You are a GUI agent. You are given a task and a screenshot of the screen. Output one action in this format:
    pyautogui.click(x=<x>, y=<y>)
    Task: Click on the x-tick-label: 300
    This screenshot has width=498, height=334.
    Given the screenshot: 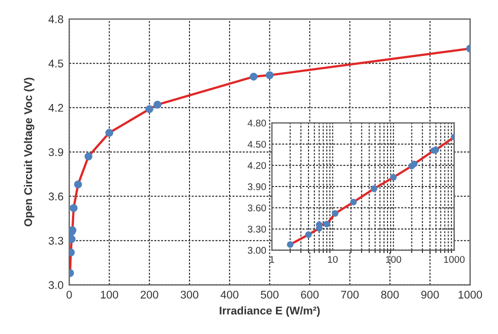 What is the action you would take?
    pyautogui.click(x=189, y=294)
    